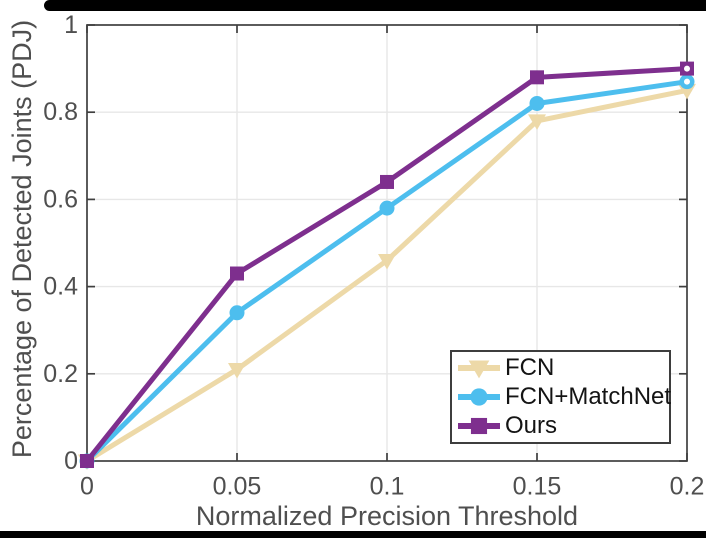 The image size is (706, 540). Describe the element at coordinates (87, 487) in the screenshot. I see `x-tick-label: 0` at that location.